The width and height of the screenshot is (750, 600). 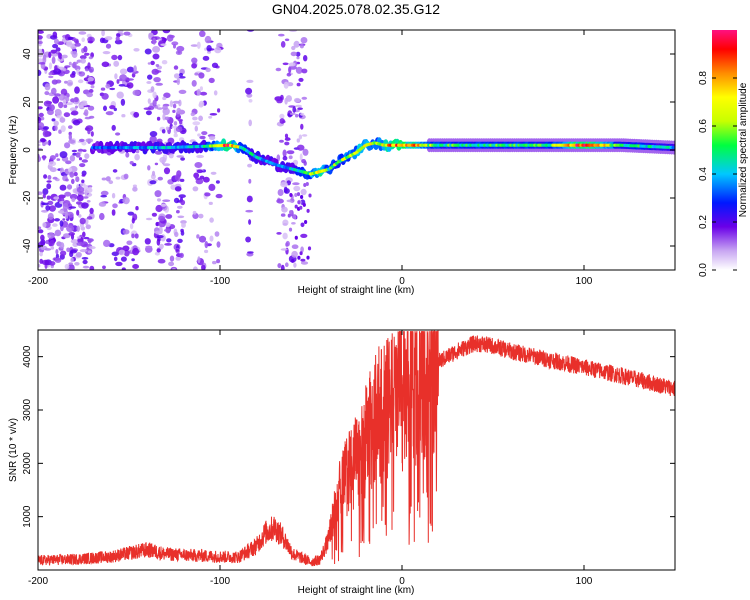 What do you see at coordinates (13, 450) in the screenshot?
I see `snr-y-label: SNR (10 * v/v)` at bounding box center [13, 450].